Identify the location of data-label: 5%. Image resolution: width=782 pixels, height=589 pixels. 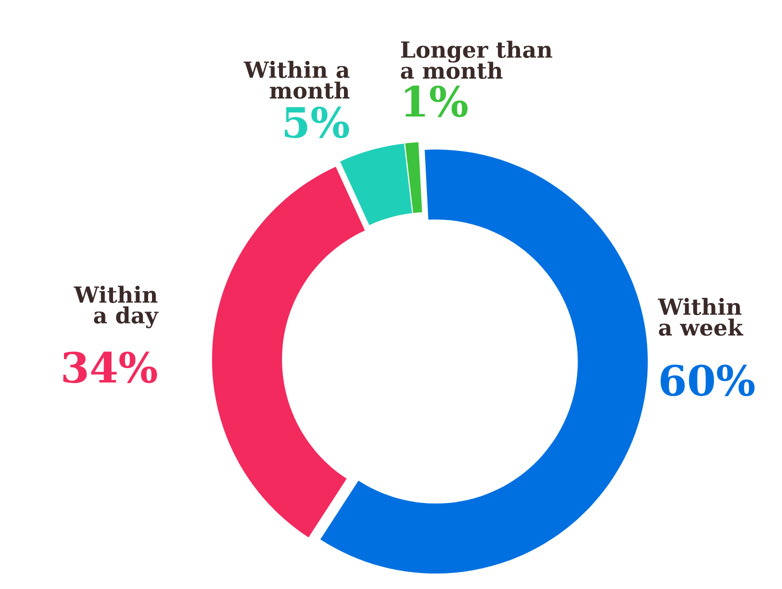
(316, 122).